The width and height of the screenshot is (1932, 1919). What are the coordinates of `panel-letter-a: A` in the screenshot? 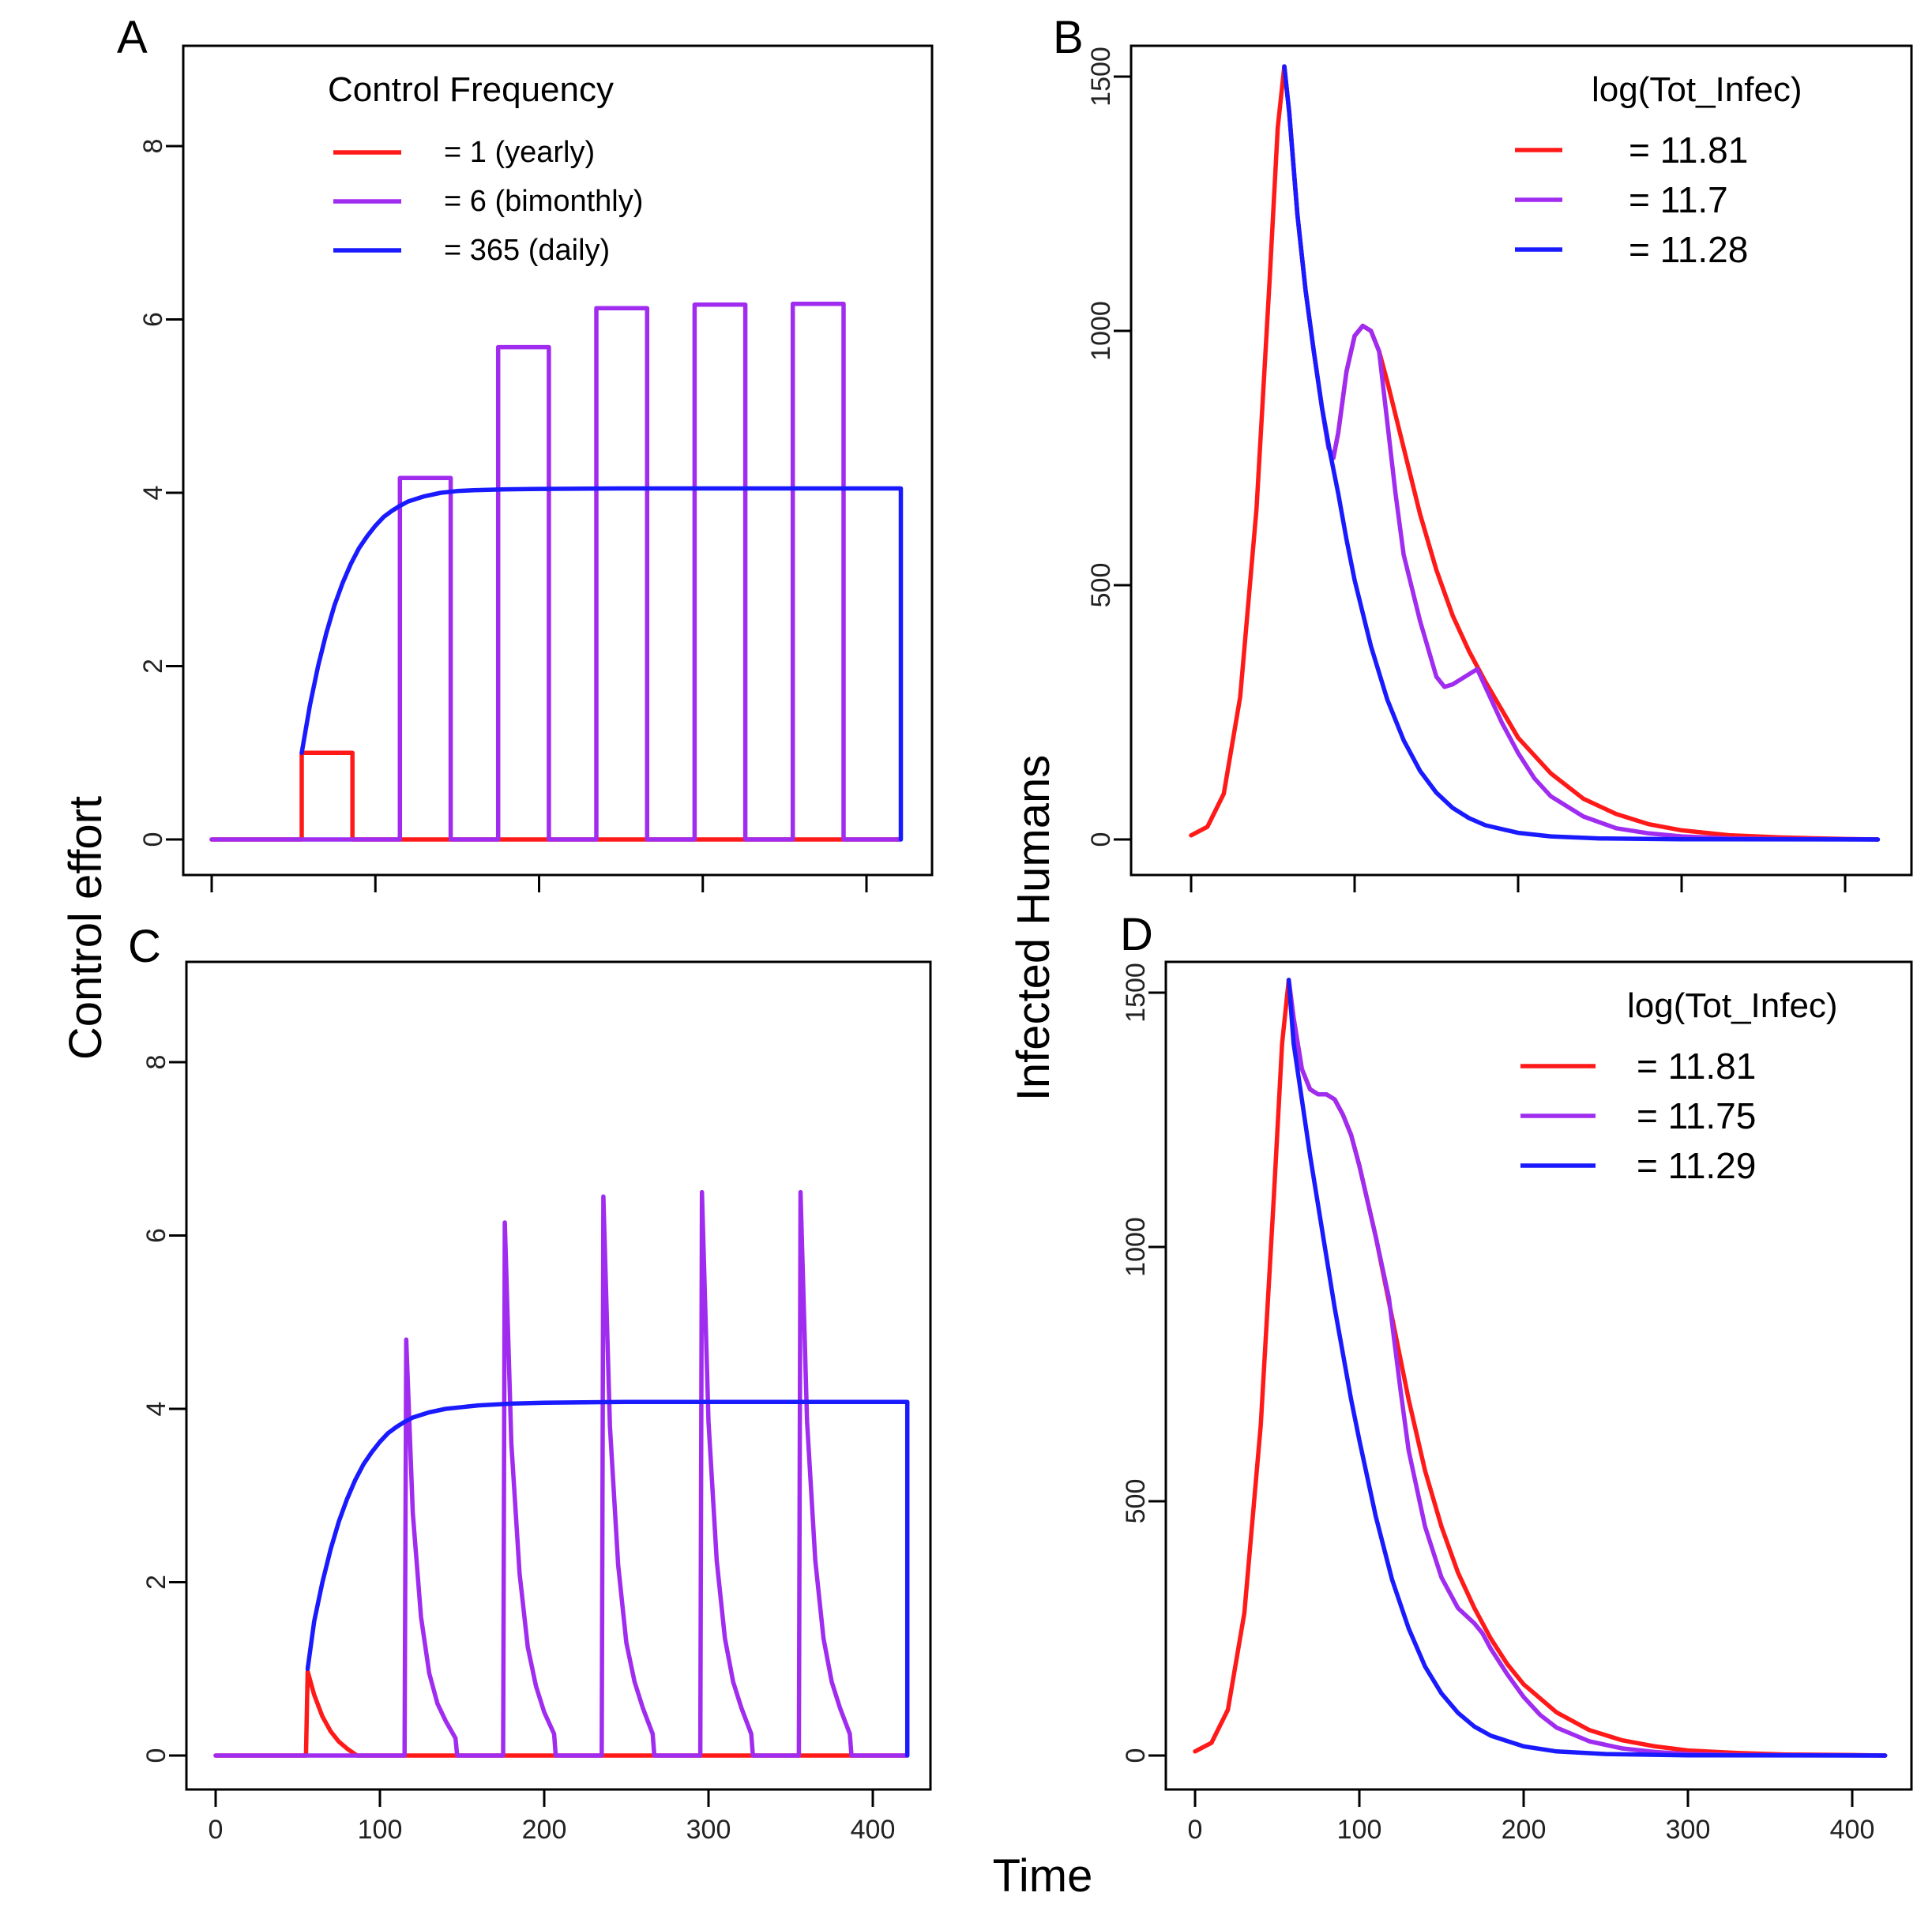 It's located at (132, 37).